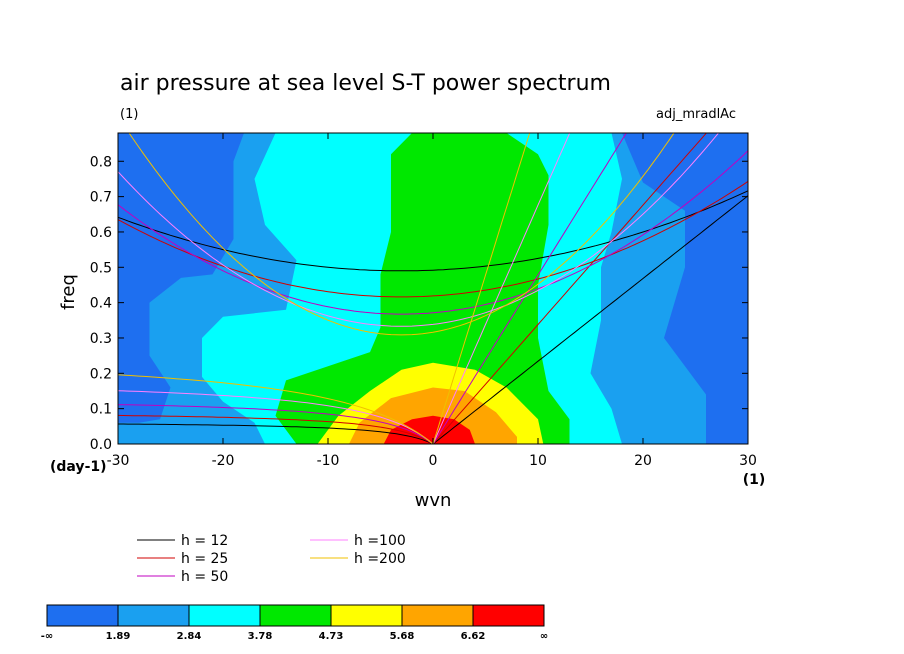 The height and width of the screenshot is (654, 904). What do you see at coordinates (101, 233) in the screenshot?
I see `y-tick-label: 0.6` at bounding box center [101, 233].